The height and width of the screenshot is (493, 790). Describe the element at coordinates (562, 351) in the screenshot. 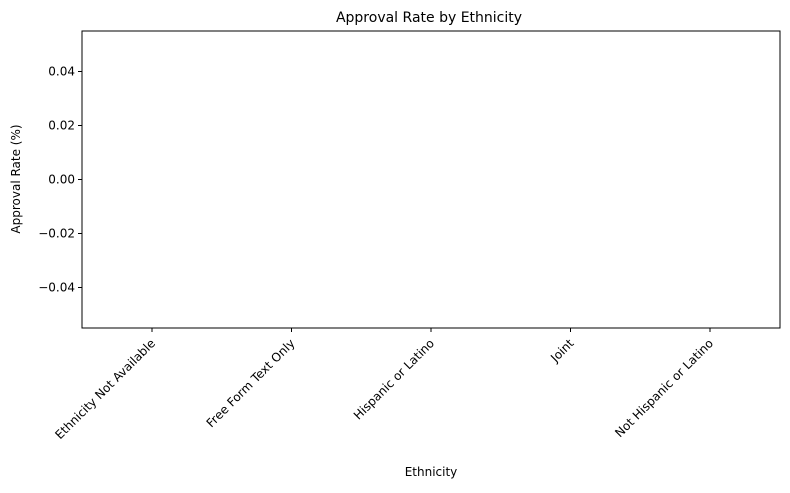

I see `x-tick-label: Joint` at that location.